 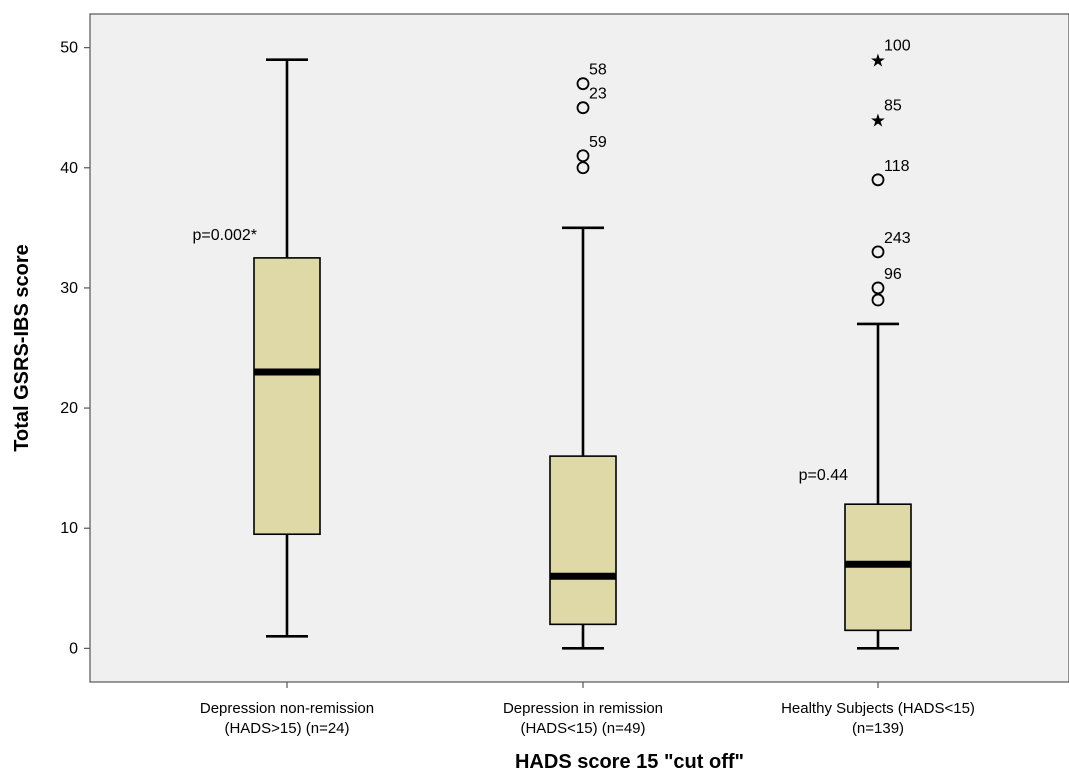 I want to click on y-axis-label: Total GSRS-IBS score, so click(x=22, y=347).